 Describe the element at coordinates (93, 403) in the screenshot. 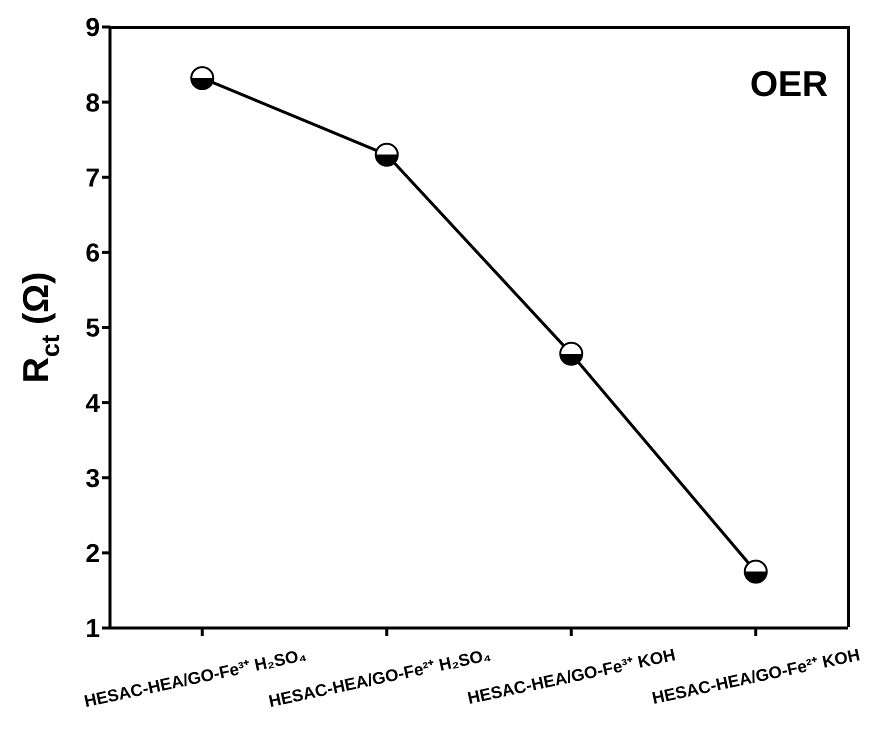

I see `y-tick-label: 4` at that location.